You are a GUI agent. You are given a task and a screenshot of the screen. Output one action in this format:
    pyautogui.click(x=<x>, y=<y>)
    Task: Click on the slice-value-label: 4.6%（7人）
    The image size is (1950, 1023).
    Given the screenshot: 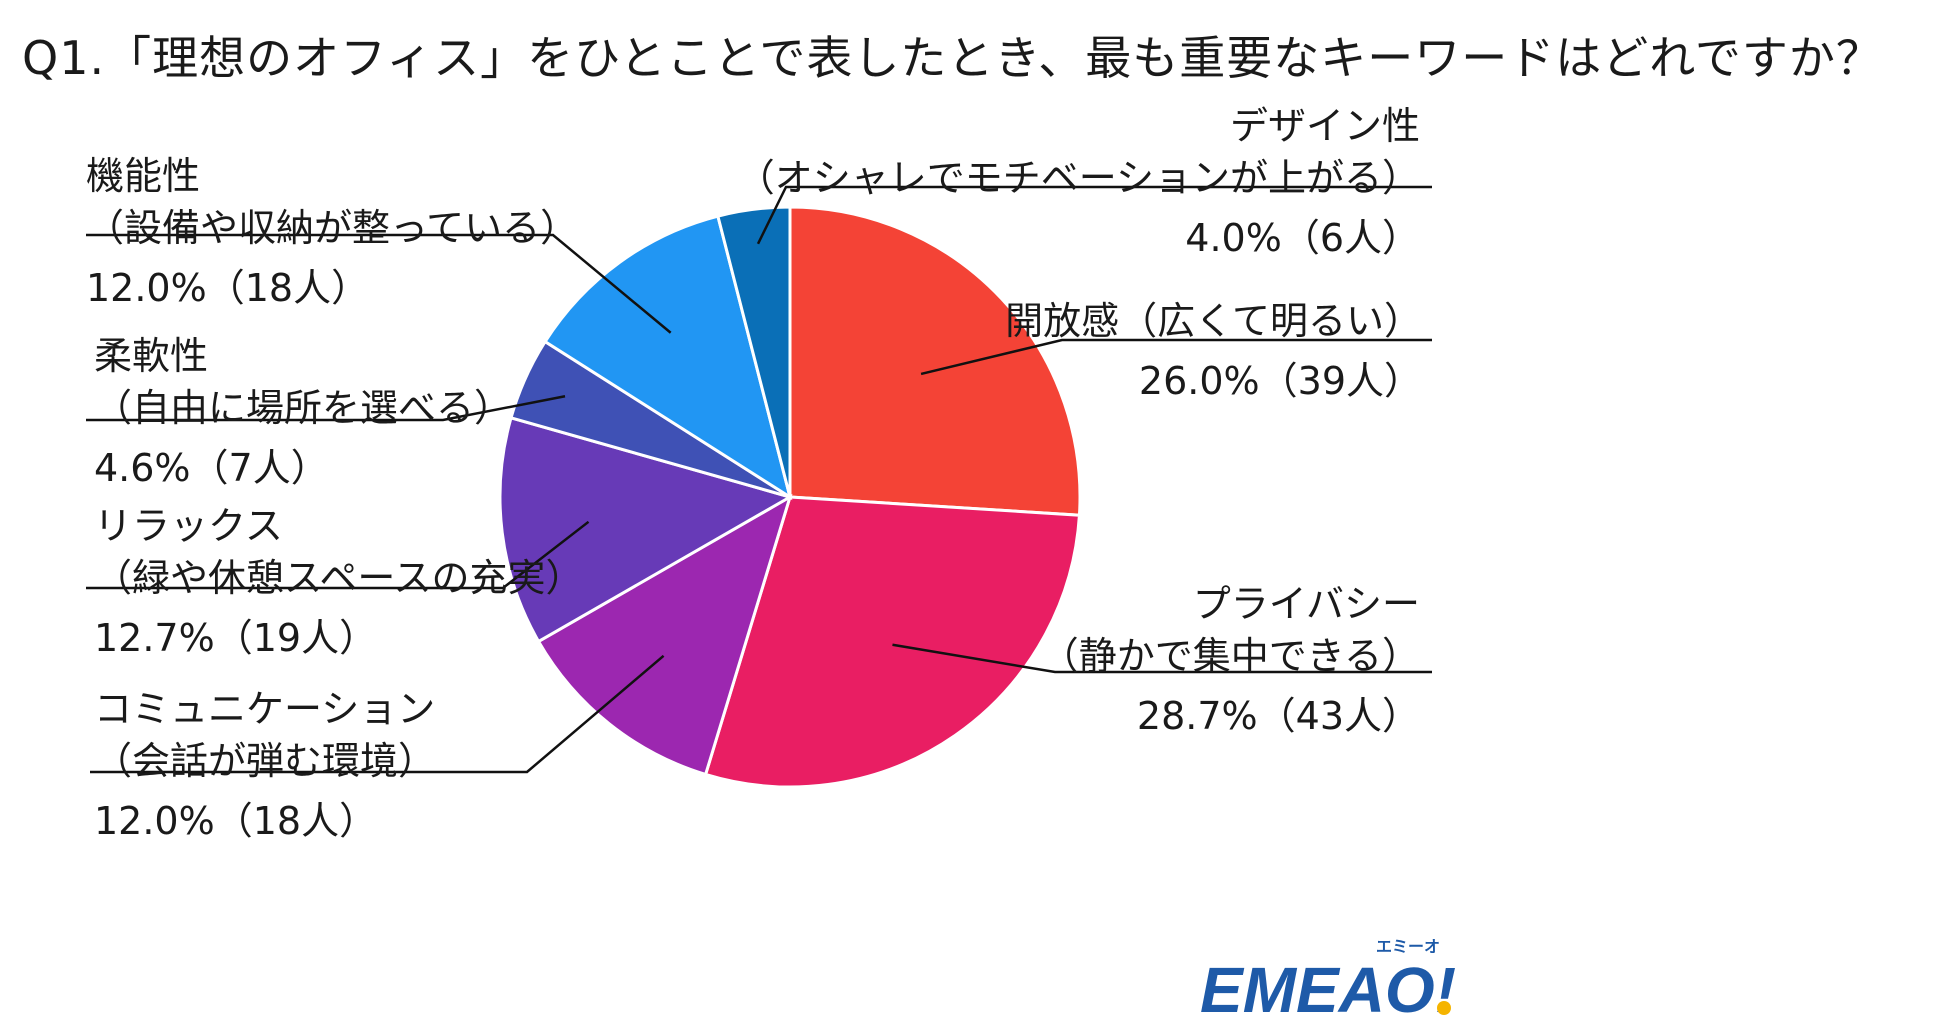 What is the action you would take?
    pyautogui.click(x=211, y=468)
    